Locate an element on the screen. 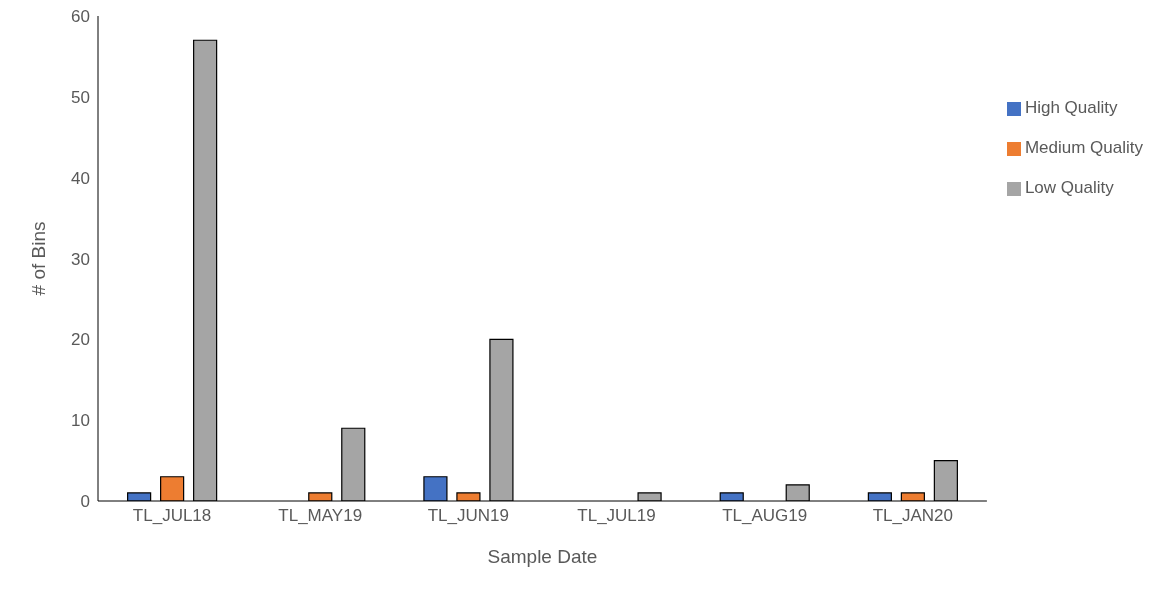  y-tick-label: 60 is located at coordinates (80, 17).